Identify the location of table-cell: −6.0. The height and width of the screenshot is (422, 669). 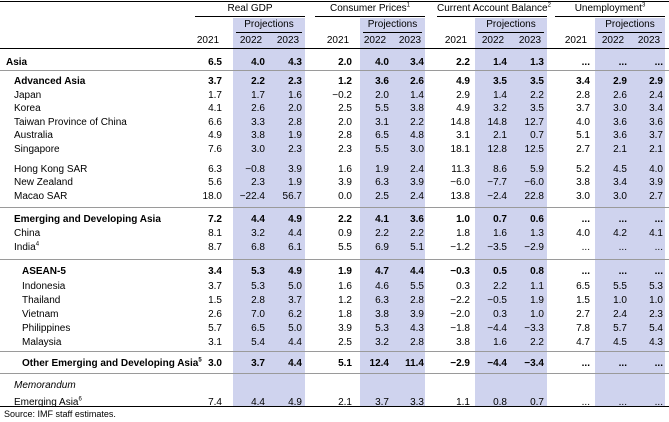
(534, 182).